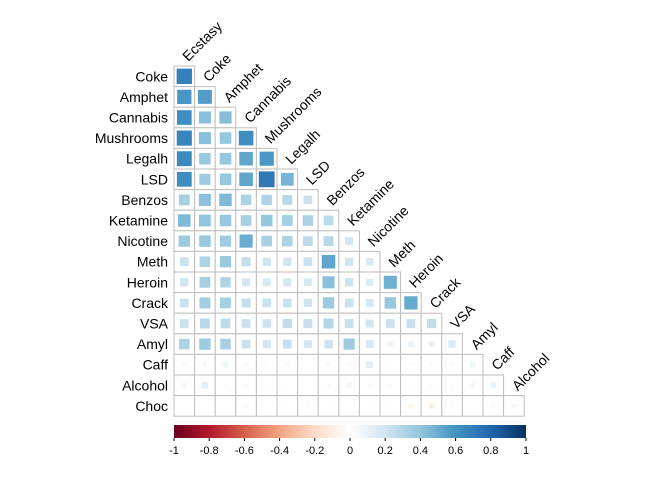 This screenshot has width=672, height=480. I want to click on column-label: Coke, so click(217, 67).